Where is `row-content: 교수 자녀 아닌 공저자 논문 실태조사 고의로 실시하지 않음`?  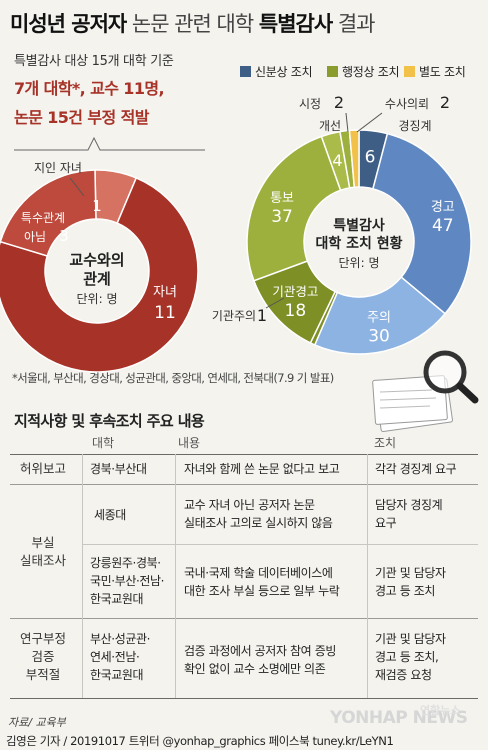
row-content: 교수 자녀 아닌 공저자 논문 실태조사 고의로 실시하지 않음 is located at coordinates (258, 514).